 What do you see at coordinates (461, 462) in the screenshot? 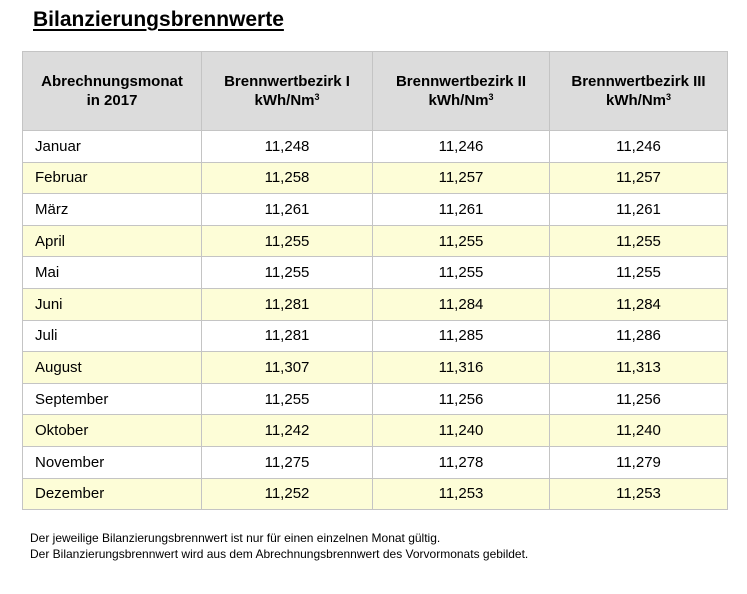
I see `cell-bezirk-2: 11,278` at bounding box center [461, 462].